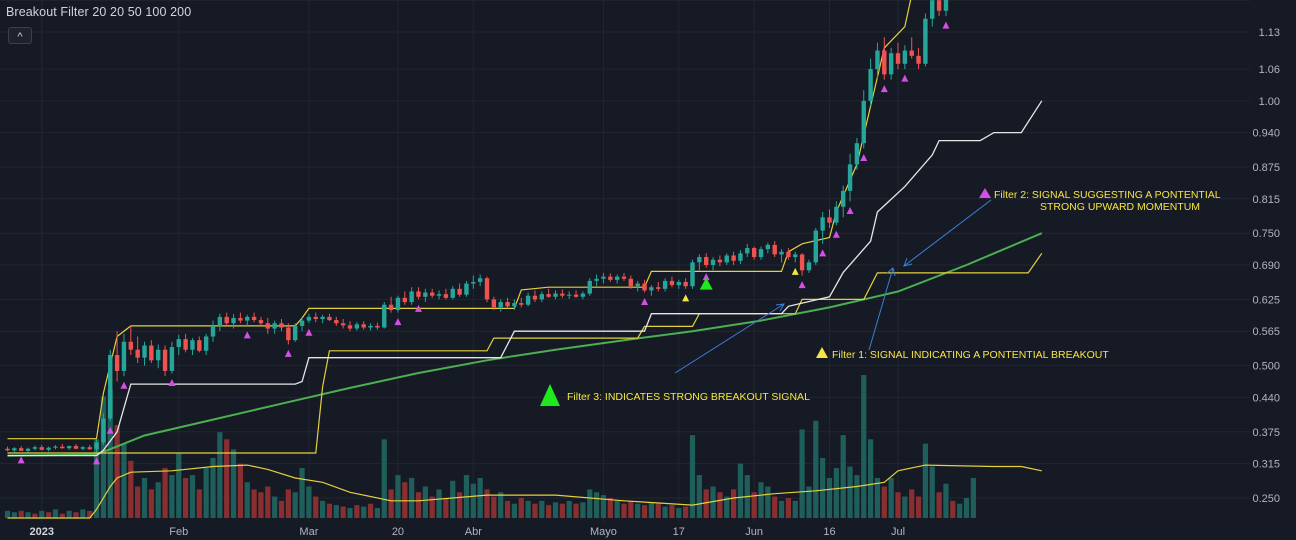 The image size is (1296, 540). I want to click on price-tick-label: 0.250, so click(1266, 499).